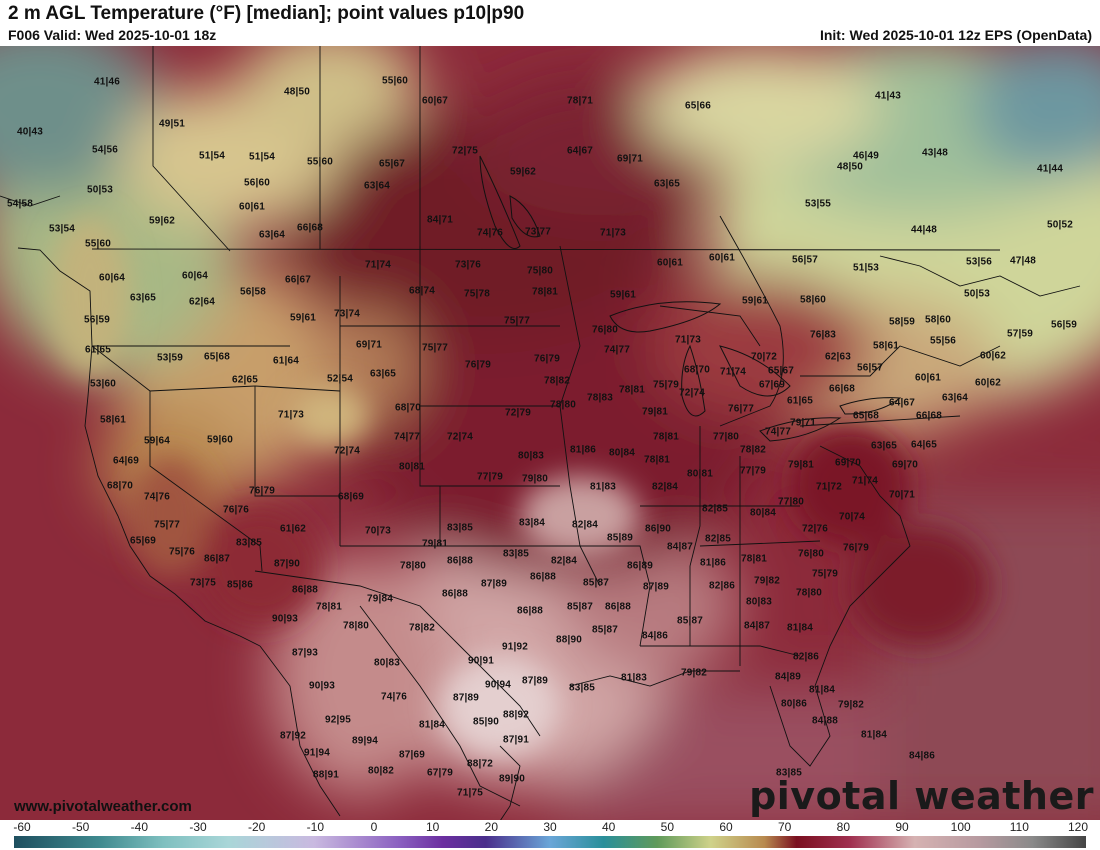  Describe the element at coordinates (850, 167) in the screenshot. I see `point-value: 48|50` at that location.